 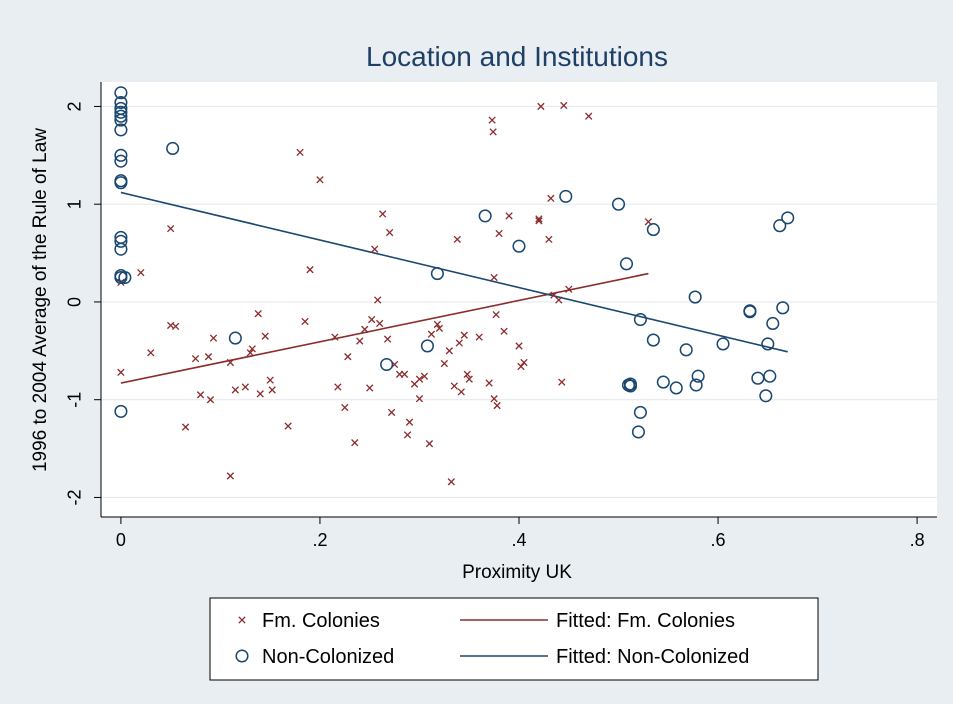 I want to click on y-tick-label-0: -2, so click(x=75, y=497).